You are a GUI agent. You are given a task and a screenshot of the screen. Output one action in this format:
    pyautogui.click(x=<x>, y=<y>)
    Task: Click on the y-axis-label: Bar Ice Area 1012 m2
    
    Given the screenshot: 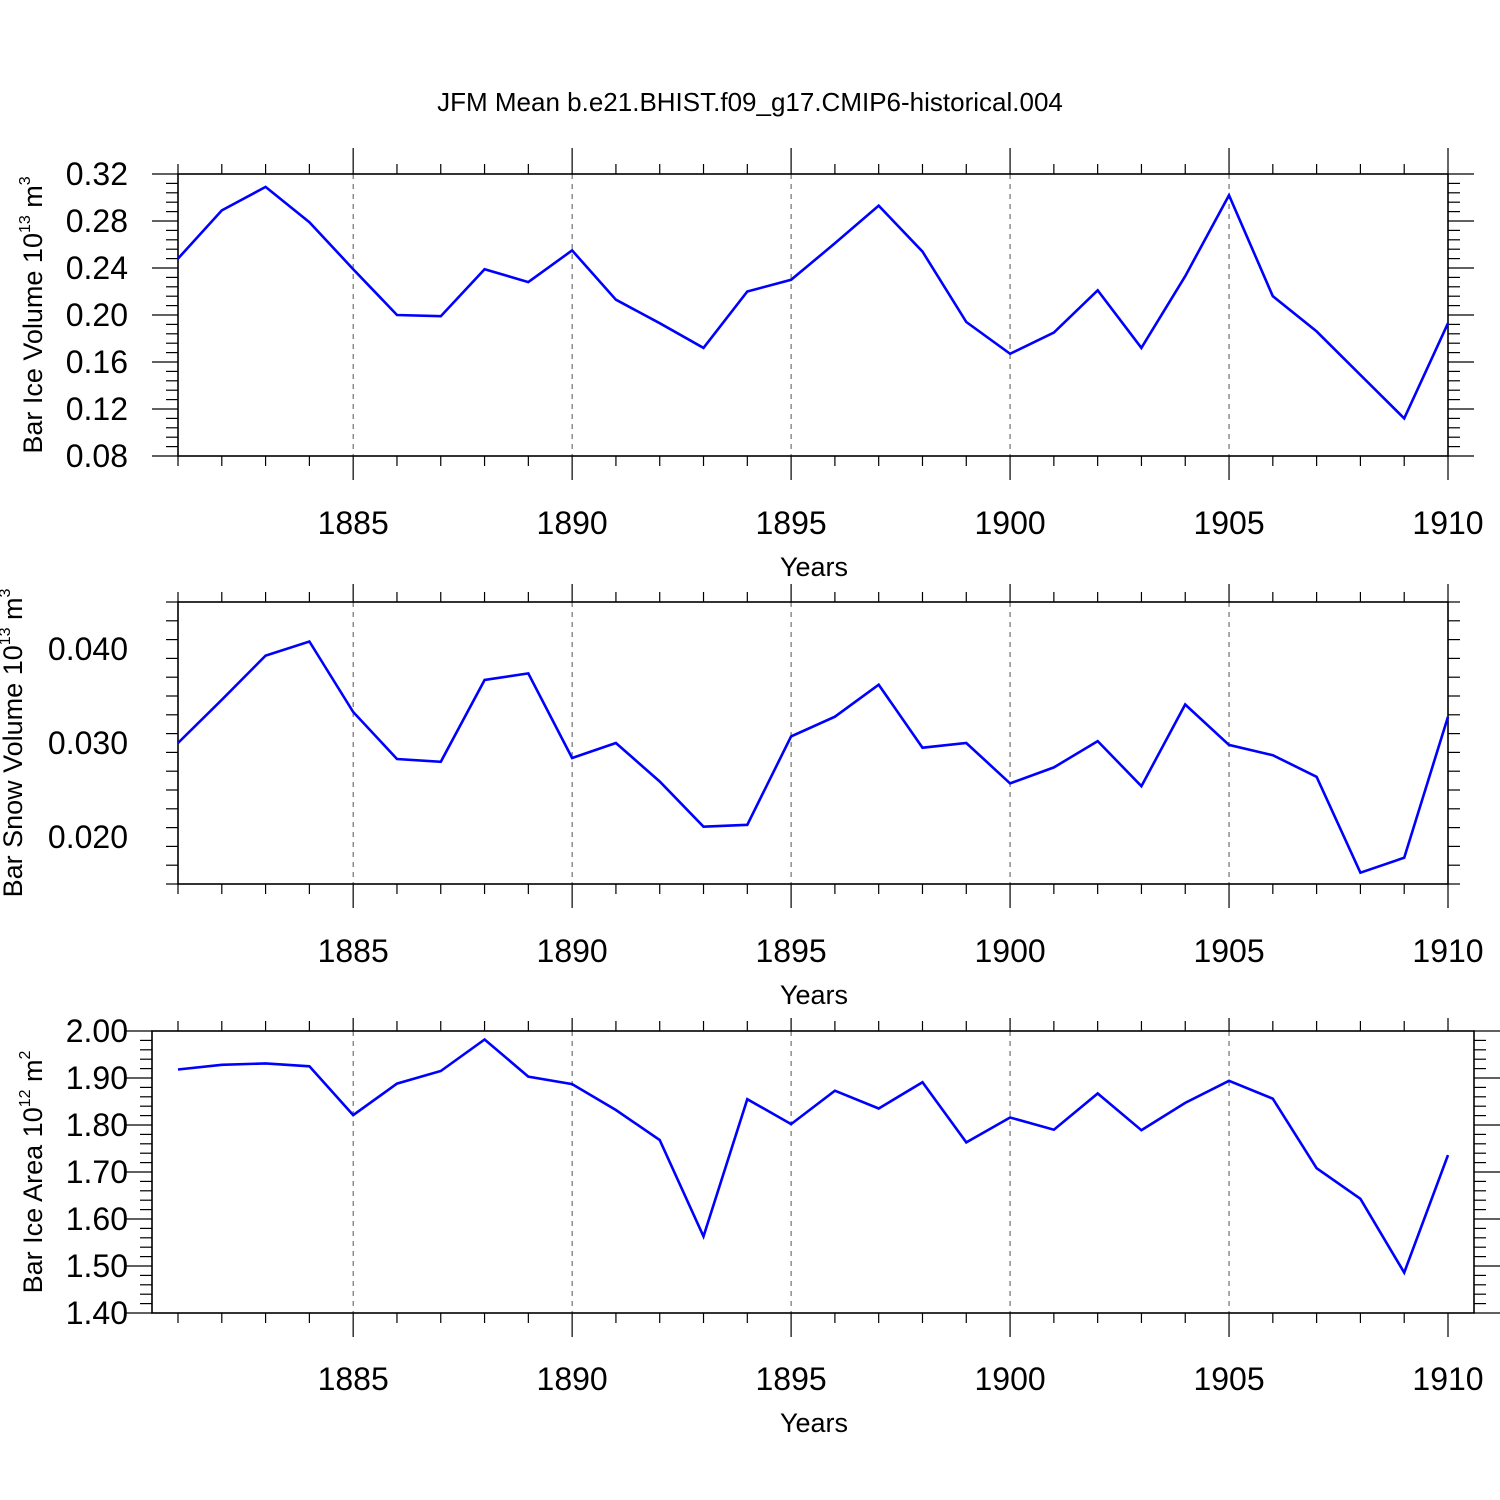 What is the action you would take?
    pyautogui.click(x=32, y=1171)
    